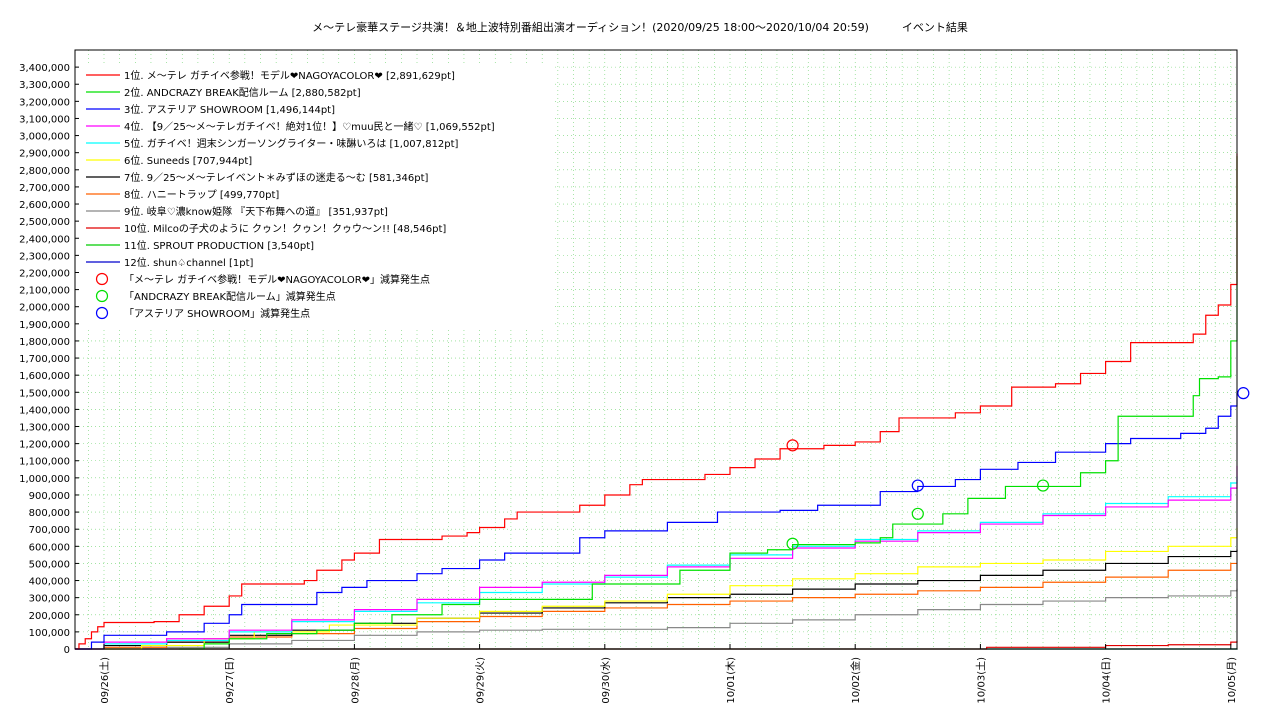 This screenshot has height=720, width=1280. Describe the element at coordinates (44, 445) in the screenshot. I see `y-tick-label: 1,200,000` at that location.